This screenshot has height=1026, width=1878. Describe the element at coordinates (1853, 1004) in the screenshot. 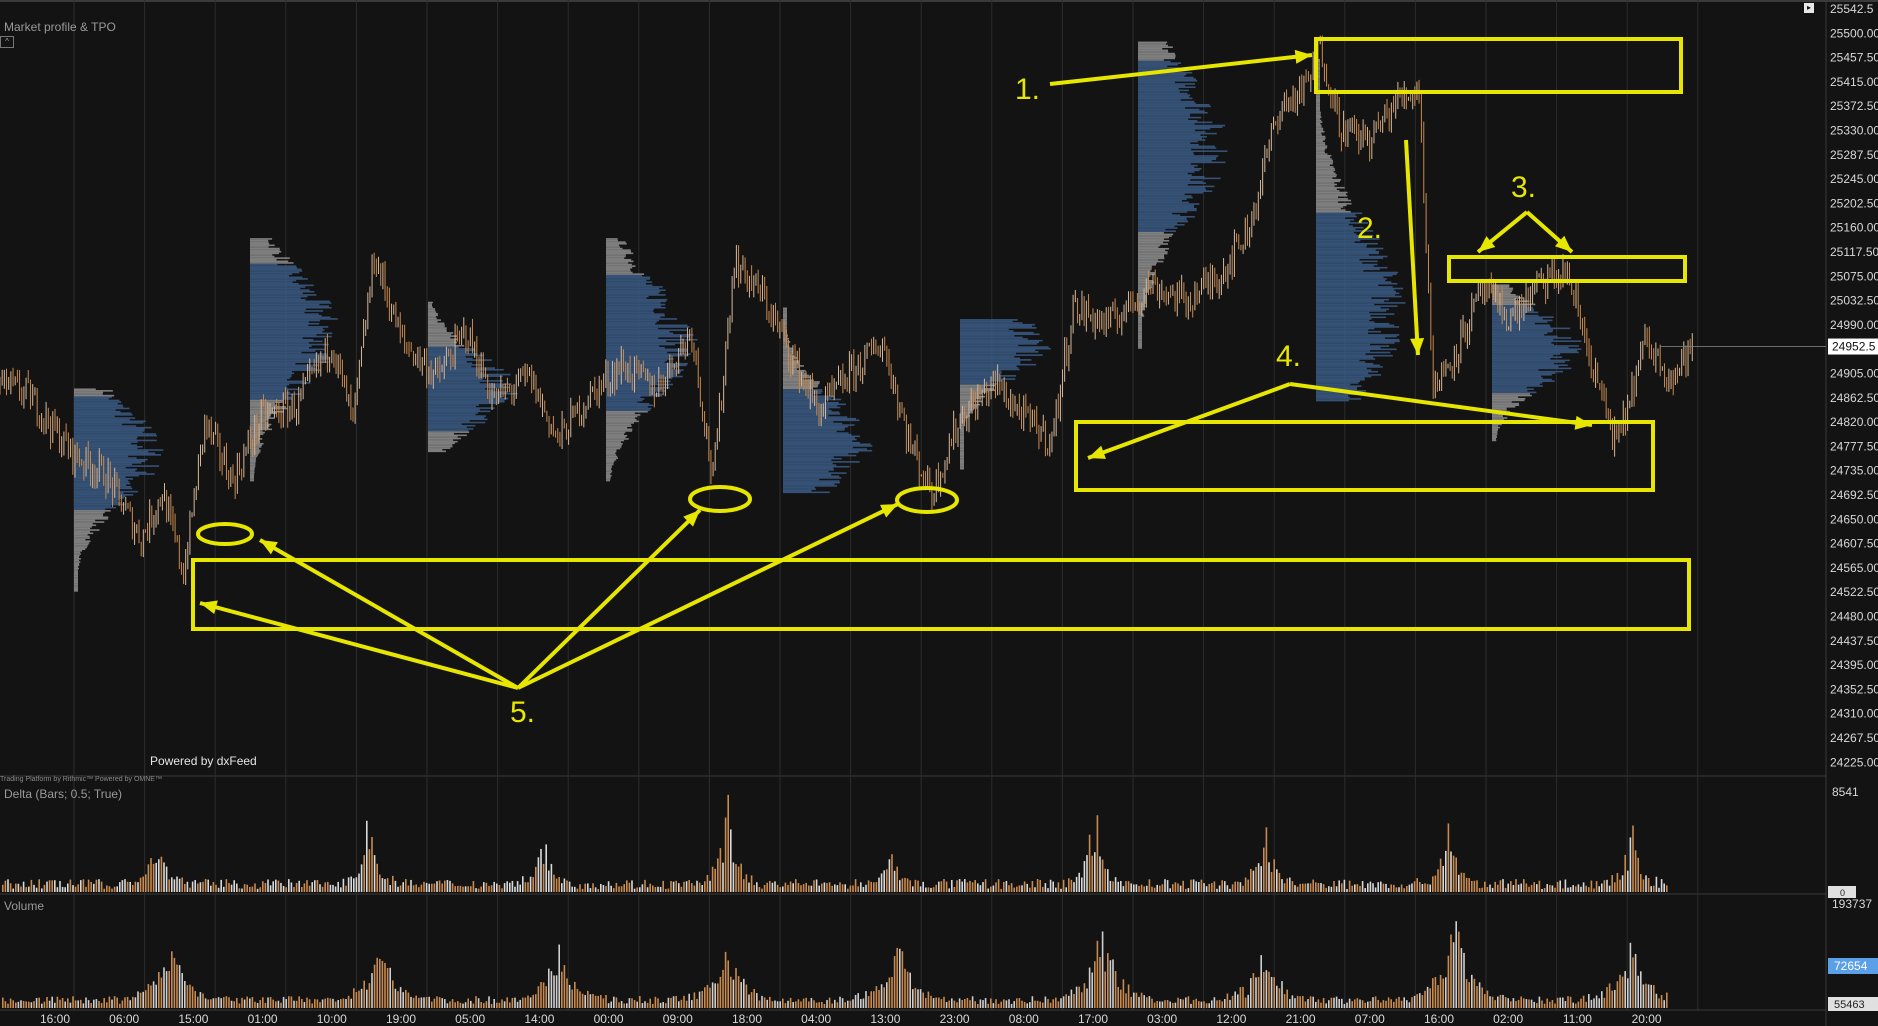

I see `volume-avg-badge` at that location.